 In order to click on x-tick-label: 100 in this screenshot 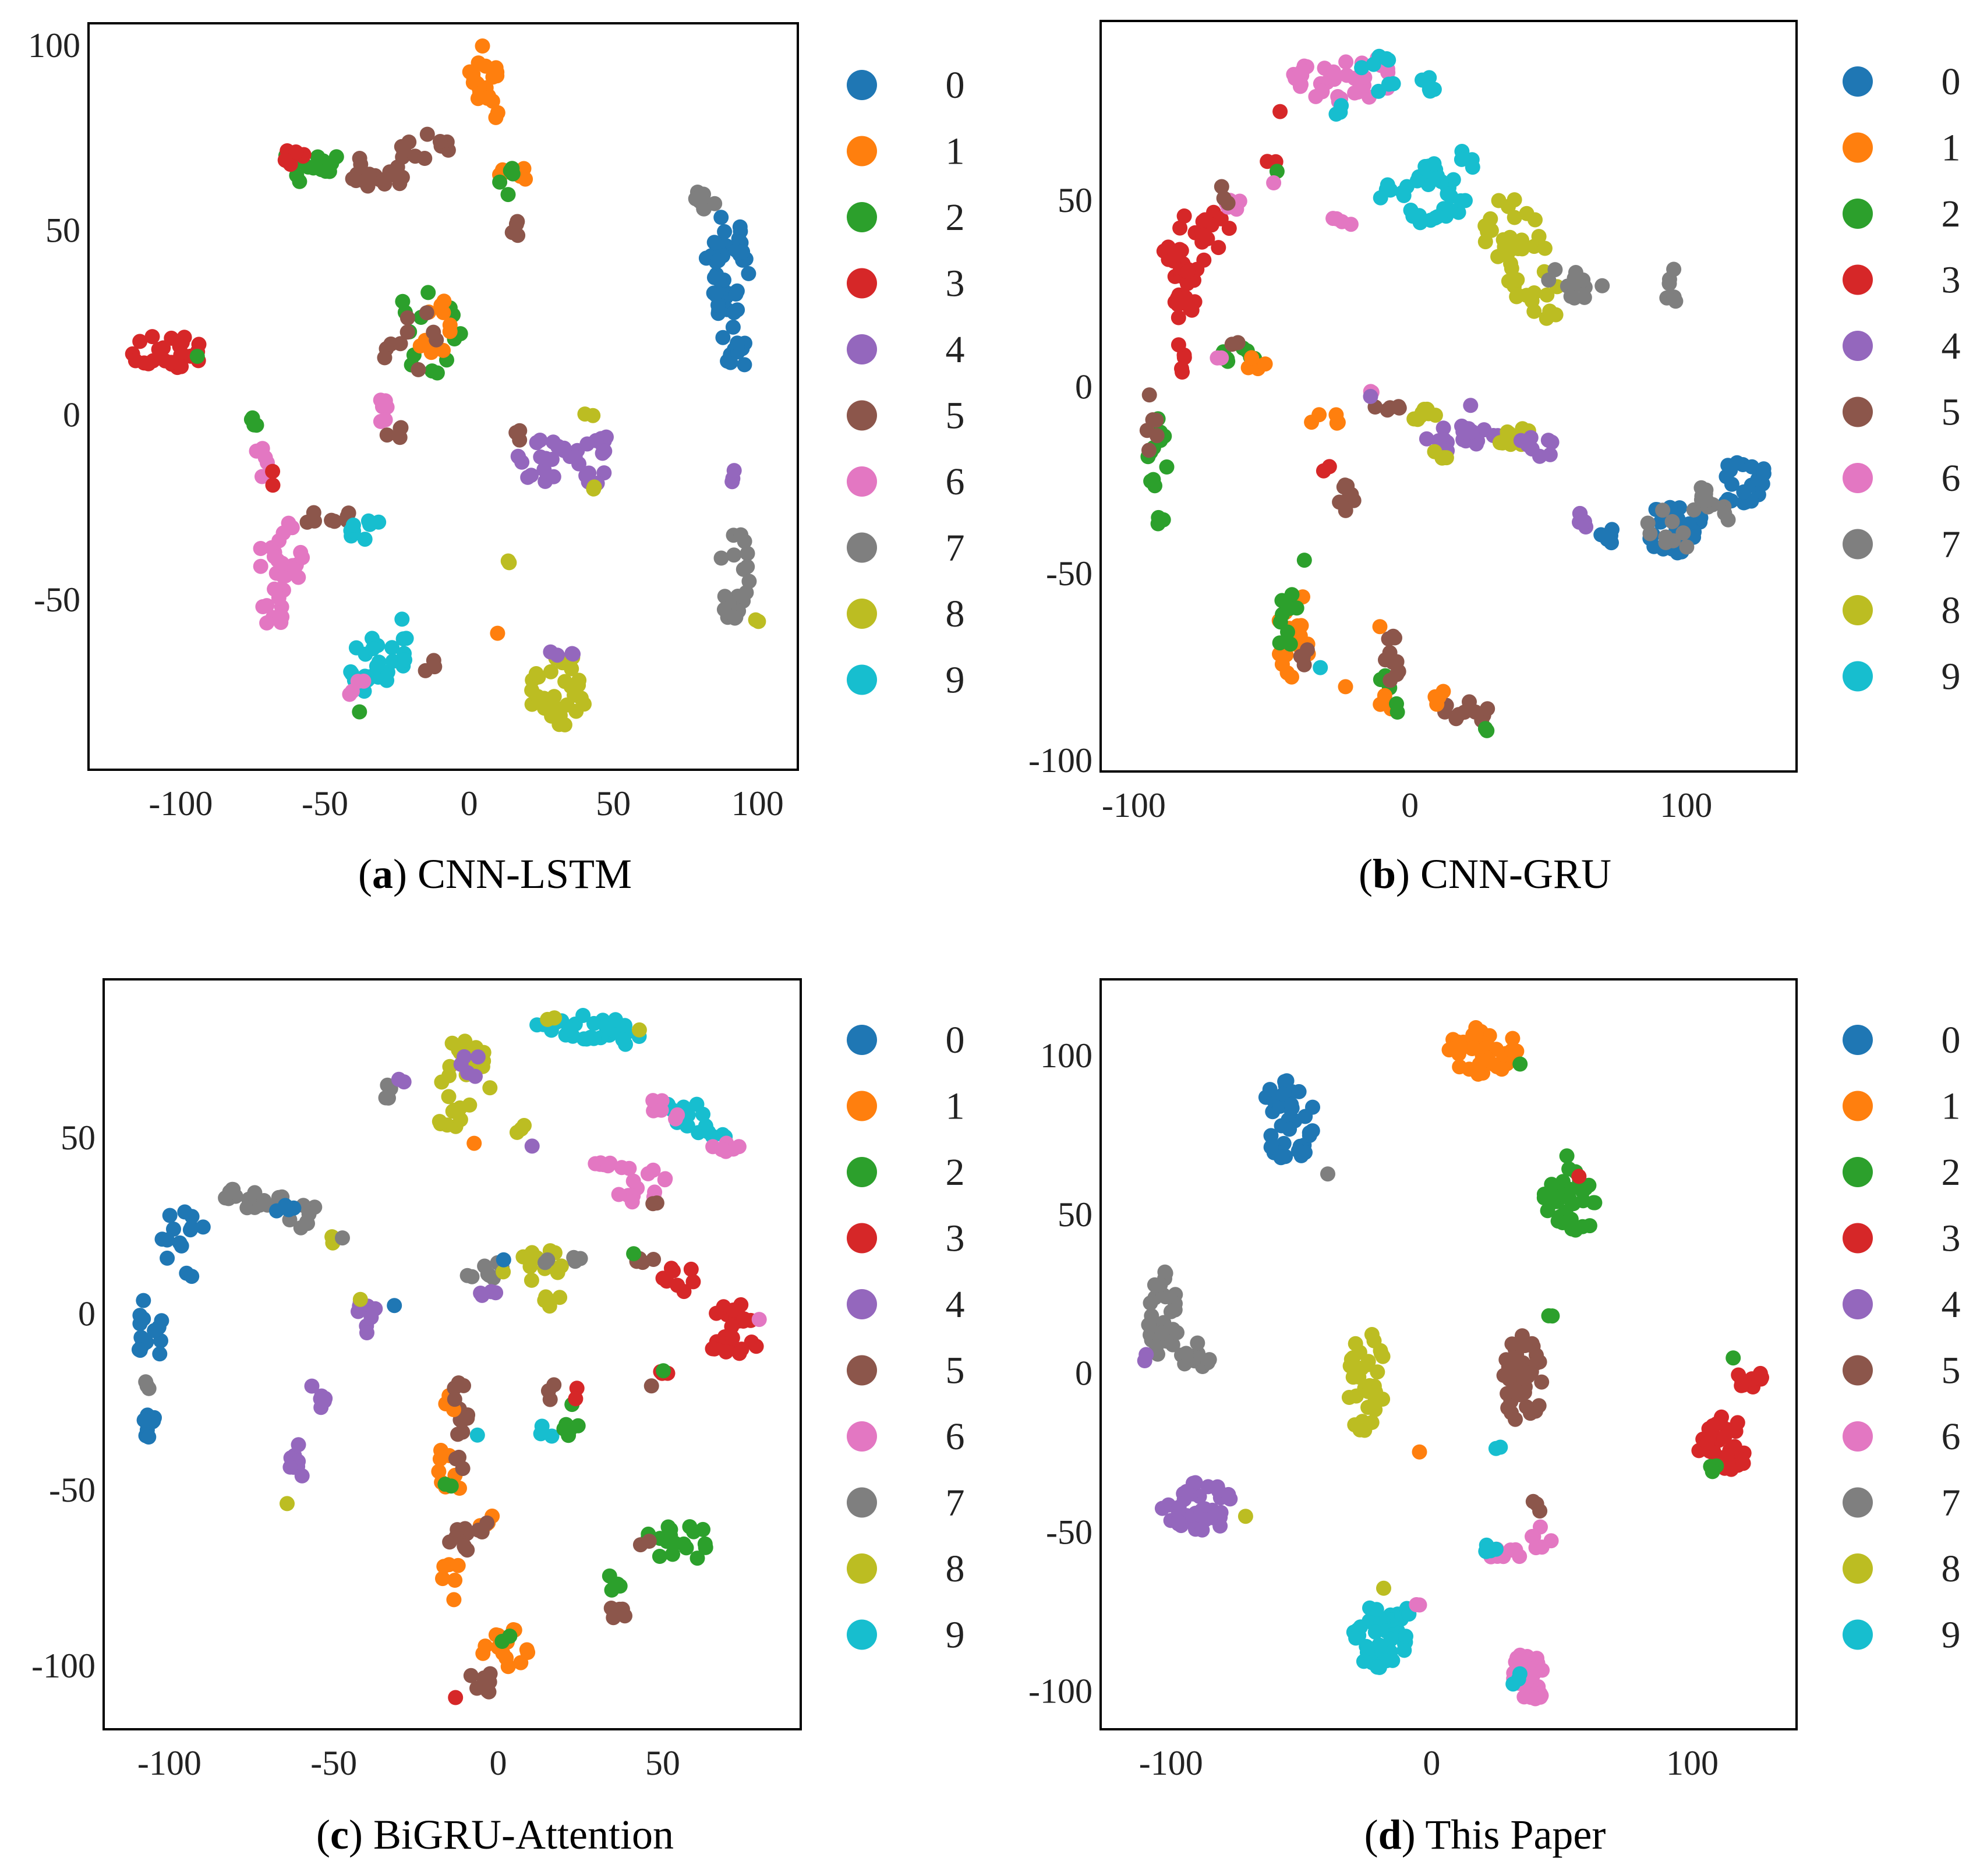, I will do `click(1692, 1763)`.